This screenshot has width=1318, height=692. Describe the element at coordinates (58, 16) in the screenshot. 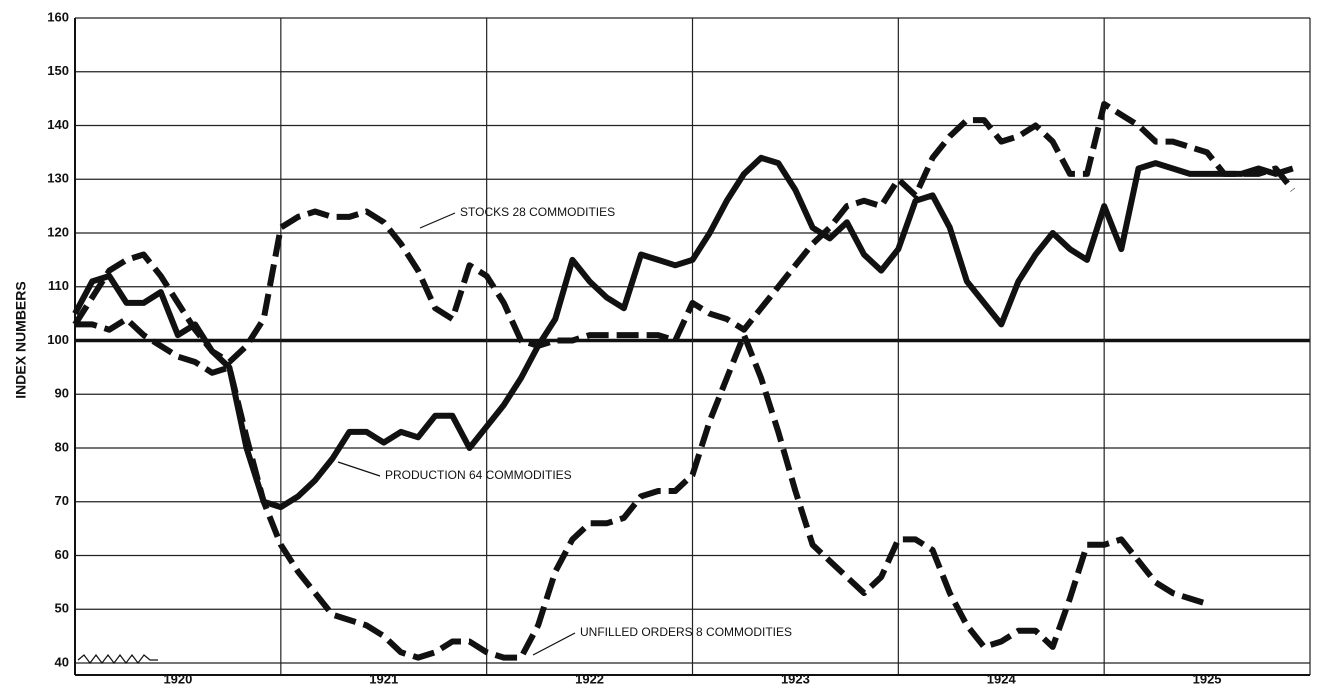

I see `y-tick-label: 160` at that location.